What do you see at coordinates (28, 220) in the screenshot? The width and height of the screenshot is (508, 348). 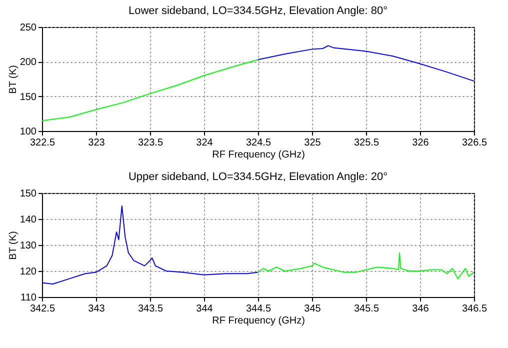 I see `y-tick-label: 140` at bounding box center [28, 220].